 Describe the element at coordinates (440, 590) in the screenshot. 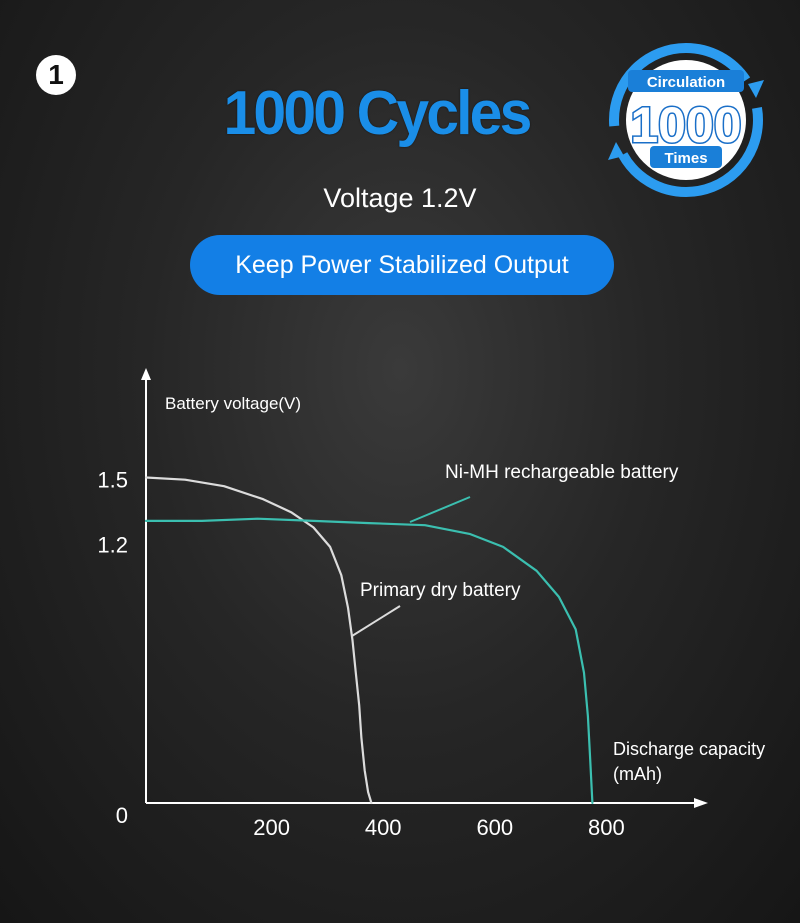

I see `annotation-label: Primary dry battery` at that location.